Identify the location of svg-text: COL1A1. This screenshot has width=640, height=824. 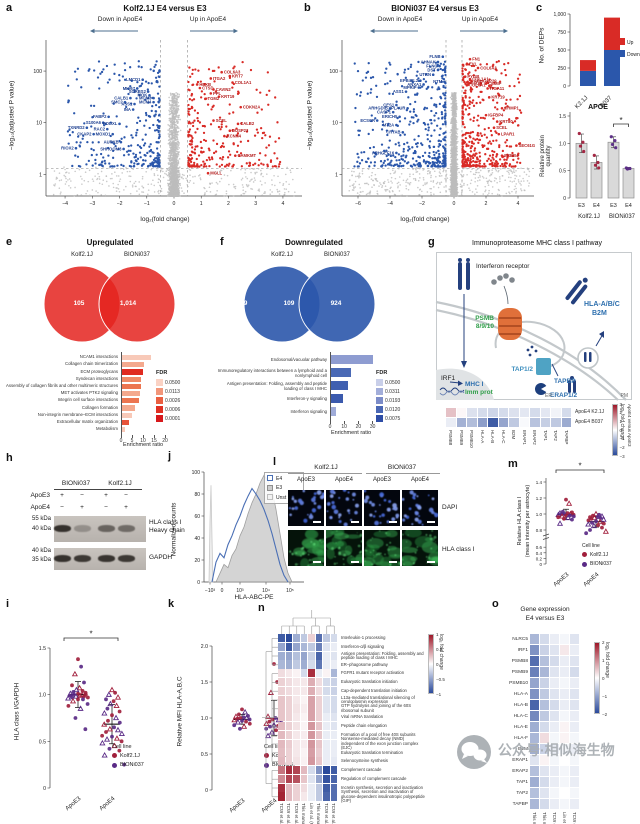
(243, 82).